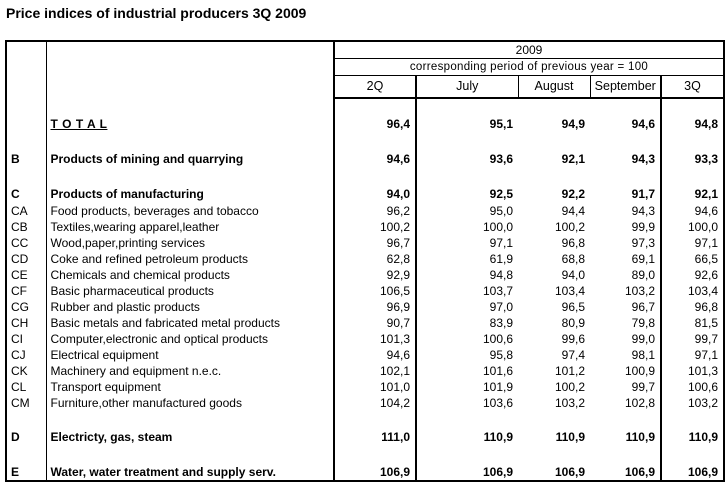  Describe the element at coordinates (706, 339) in the screenshot. I see `row-value-3q: 99,7` at that location.